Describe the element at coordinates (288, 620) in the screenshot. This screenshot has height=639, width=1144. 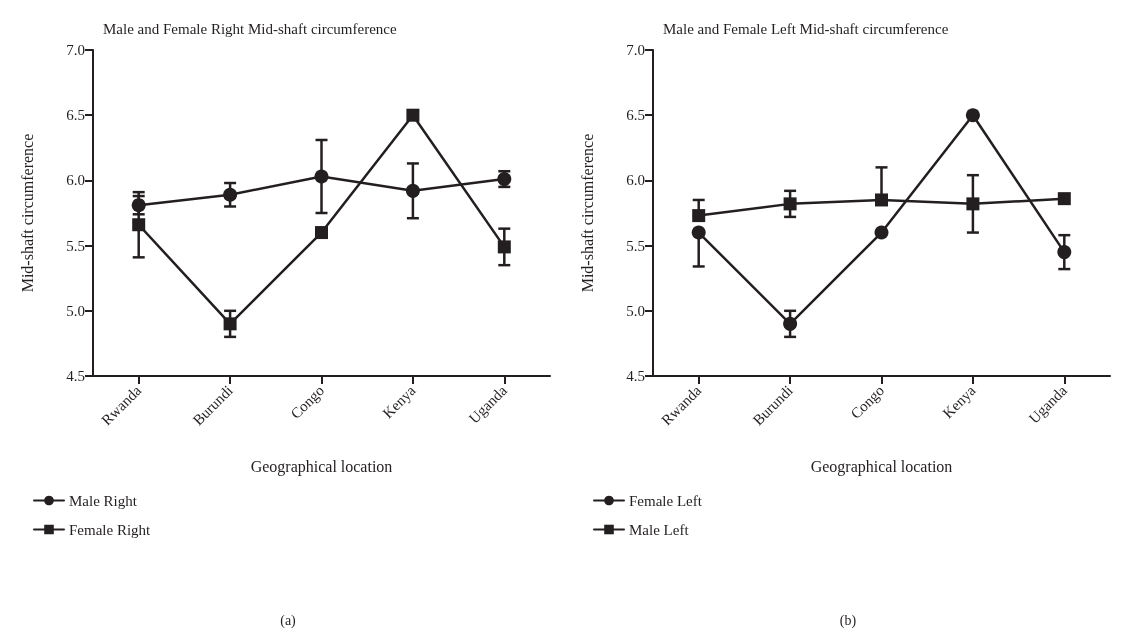
I see `text: (a)` at that location.